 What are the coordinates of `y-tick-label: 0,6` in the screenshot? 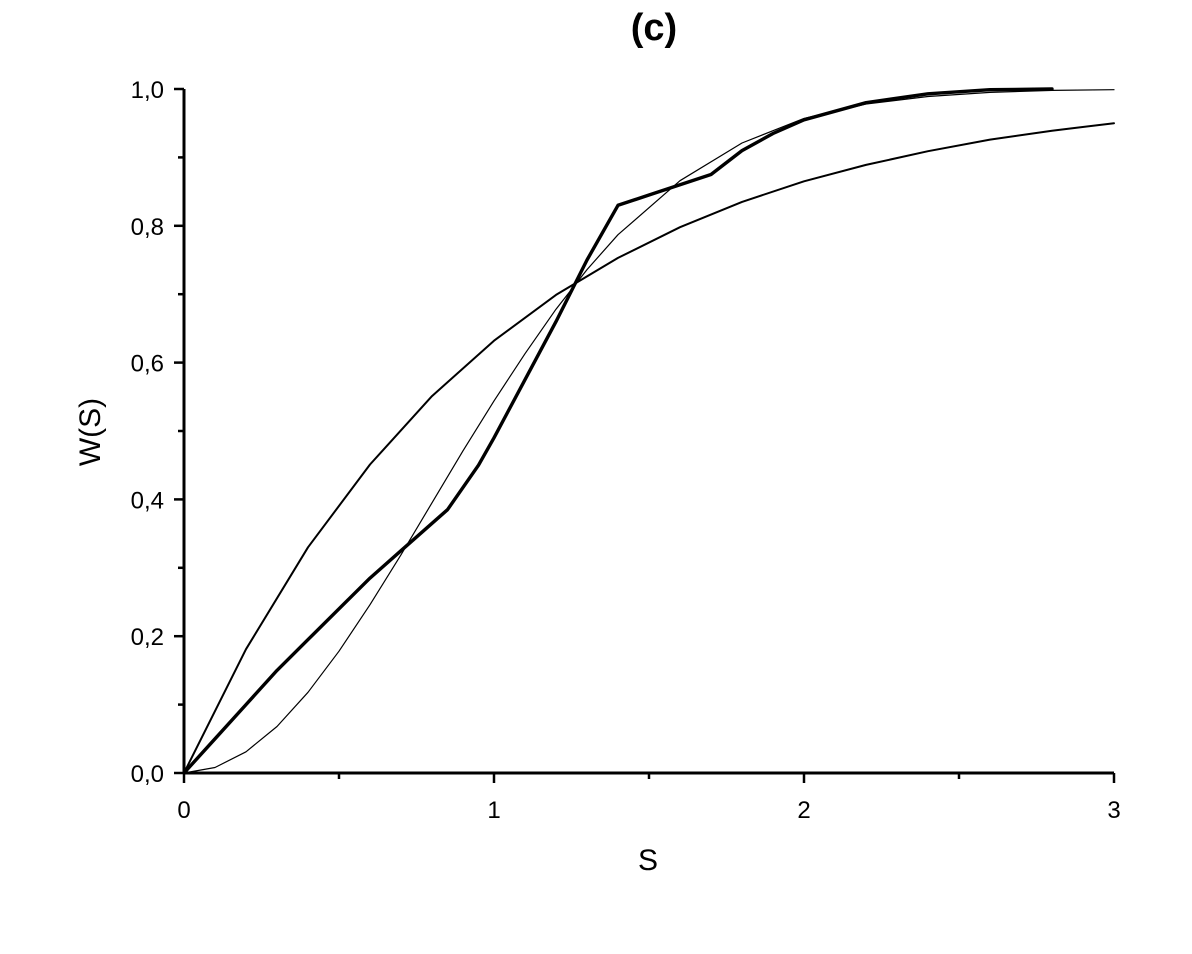 It's located at (147, 364).